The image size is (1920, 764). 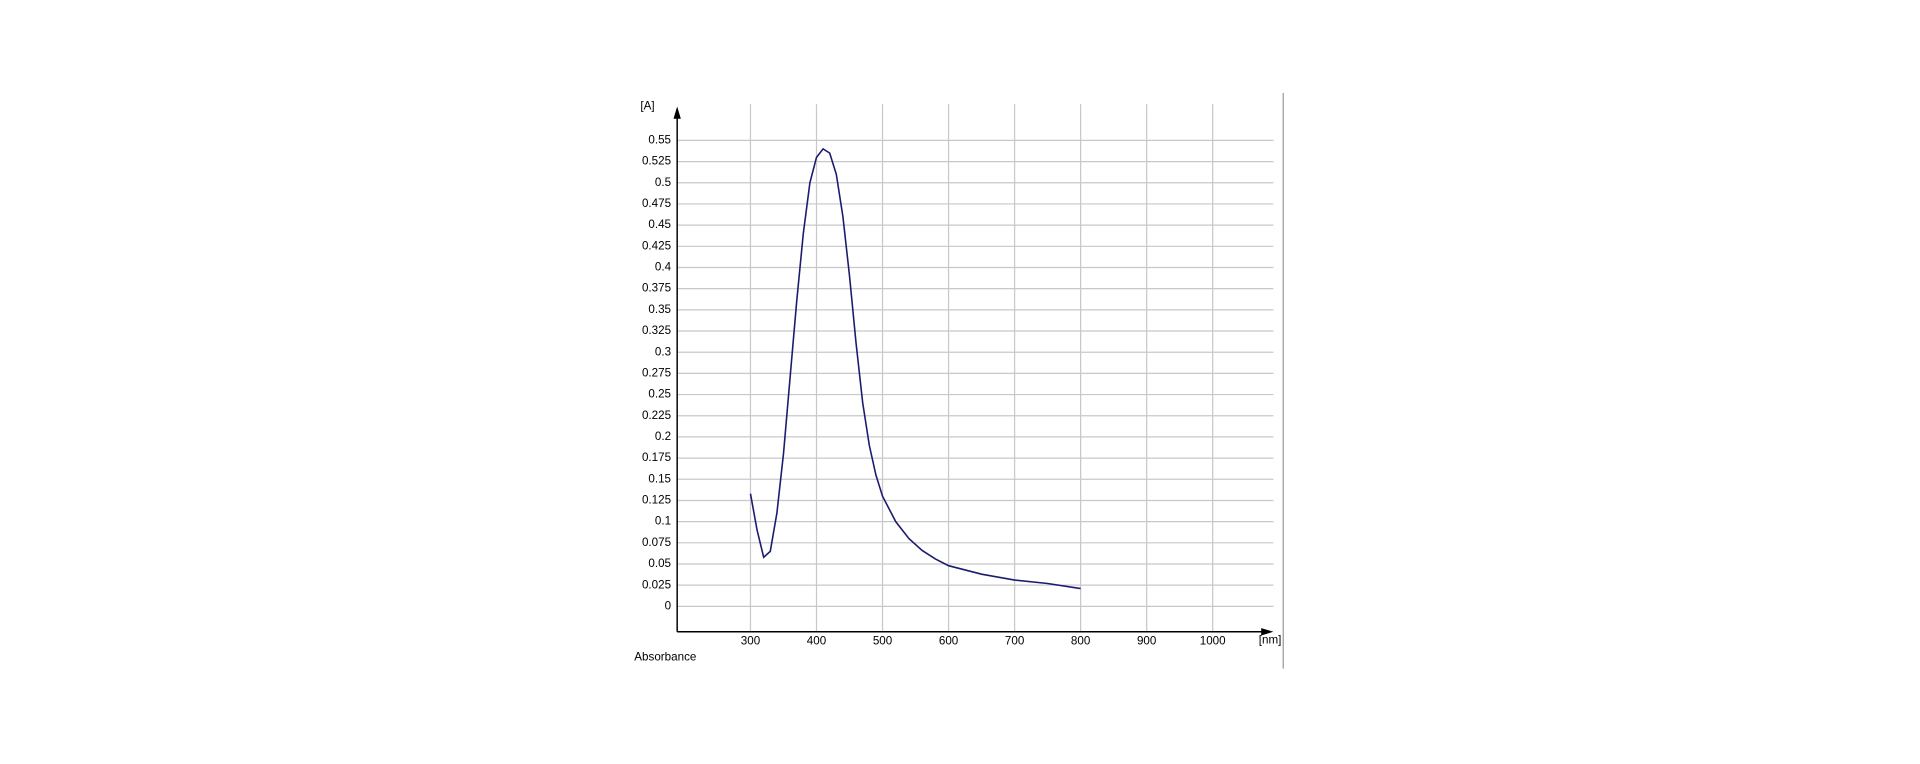 What do you see at coordinates (663, 267) in the screenshot?
I see `y-tick-label: 0.4` at bounding box center [663, 267].